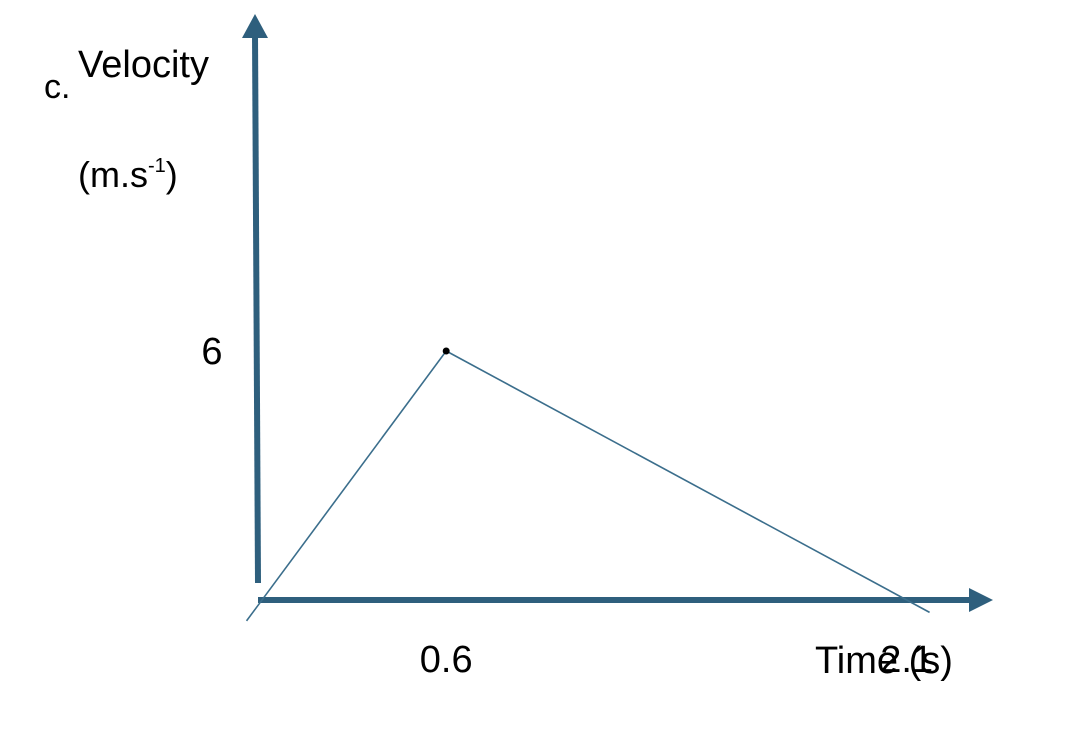 The width and height of the screenshot is (1076, 754). What do you see at coordinates (143, 65) in the screenshot?
I see `y-axis-title: Velocity` at bounding box center [143, 65].